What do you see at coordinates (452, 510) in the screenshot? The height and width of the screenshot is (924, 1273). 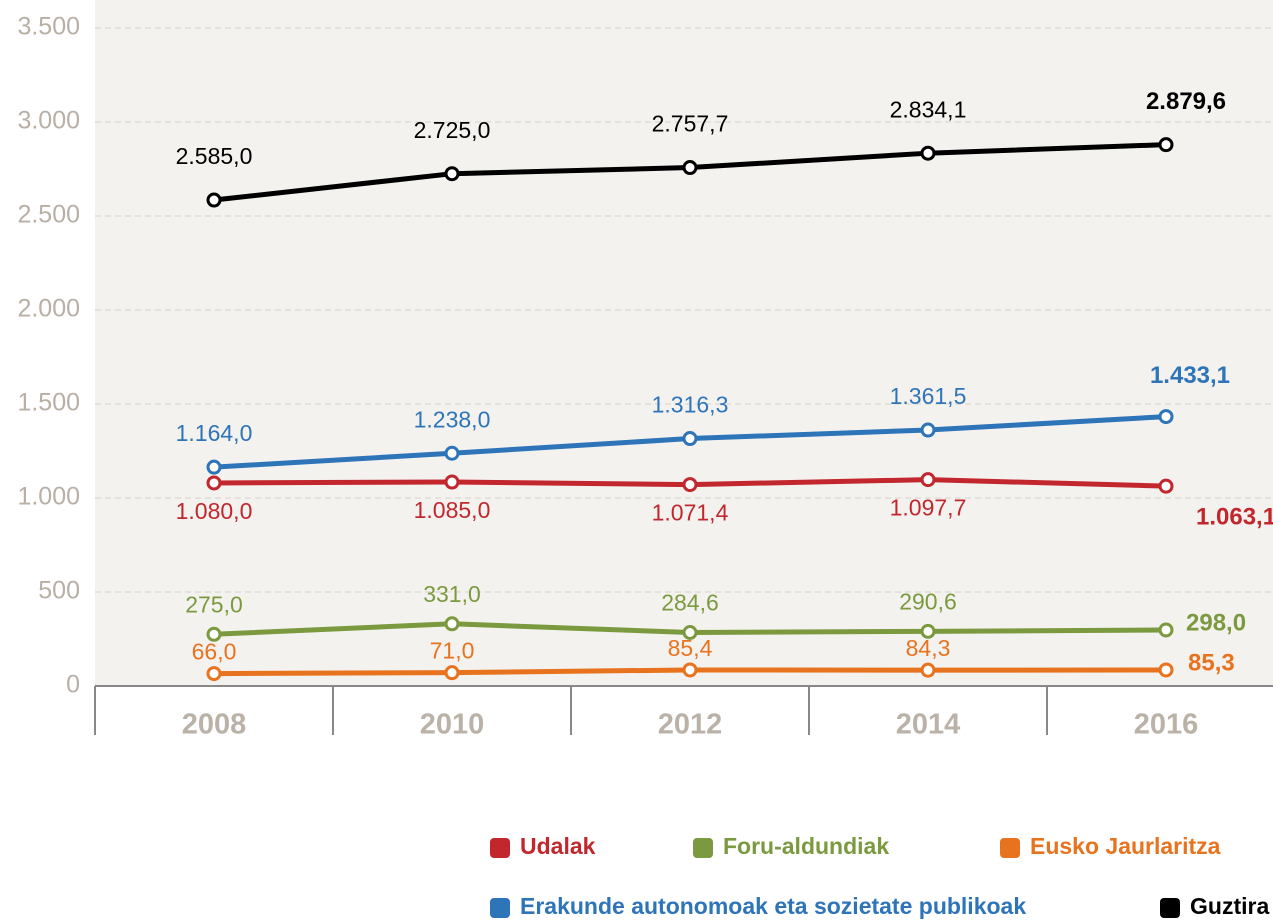 I see `value-label: 1.085,0` at bounding box center [452, 510].